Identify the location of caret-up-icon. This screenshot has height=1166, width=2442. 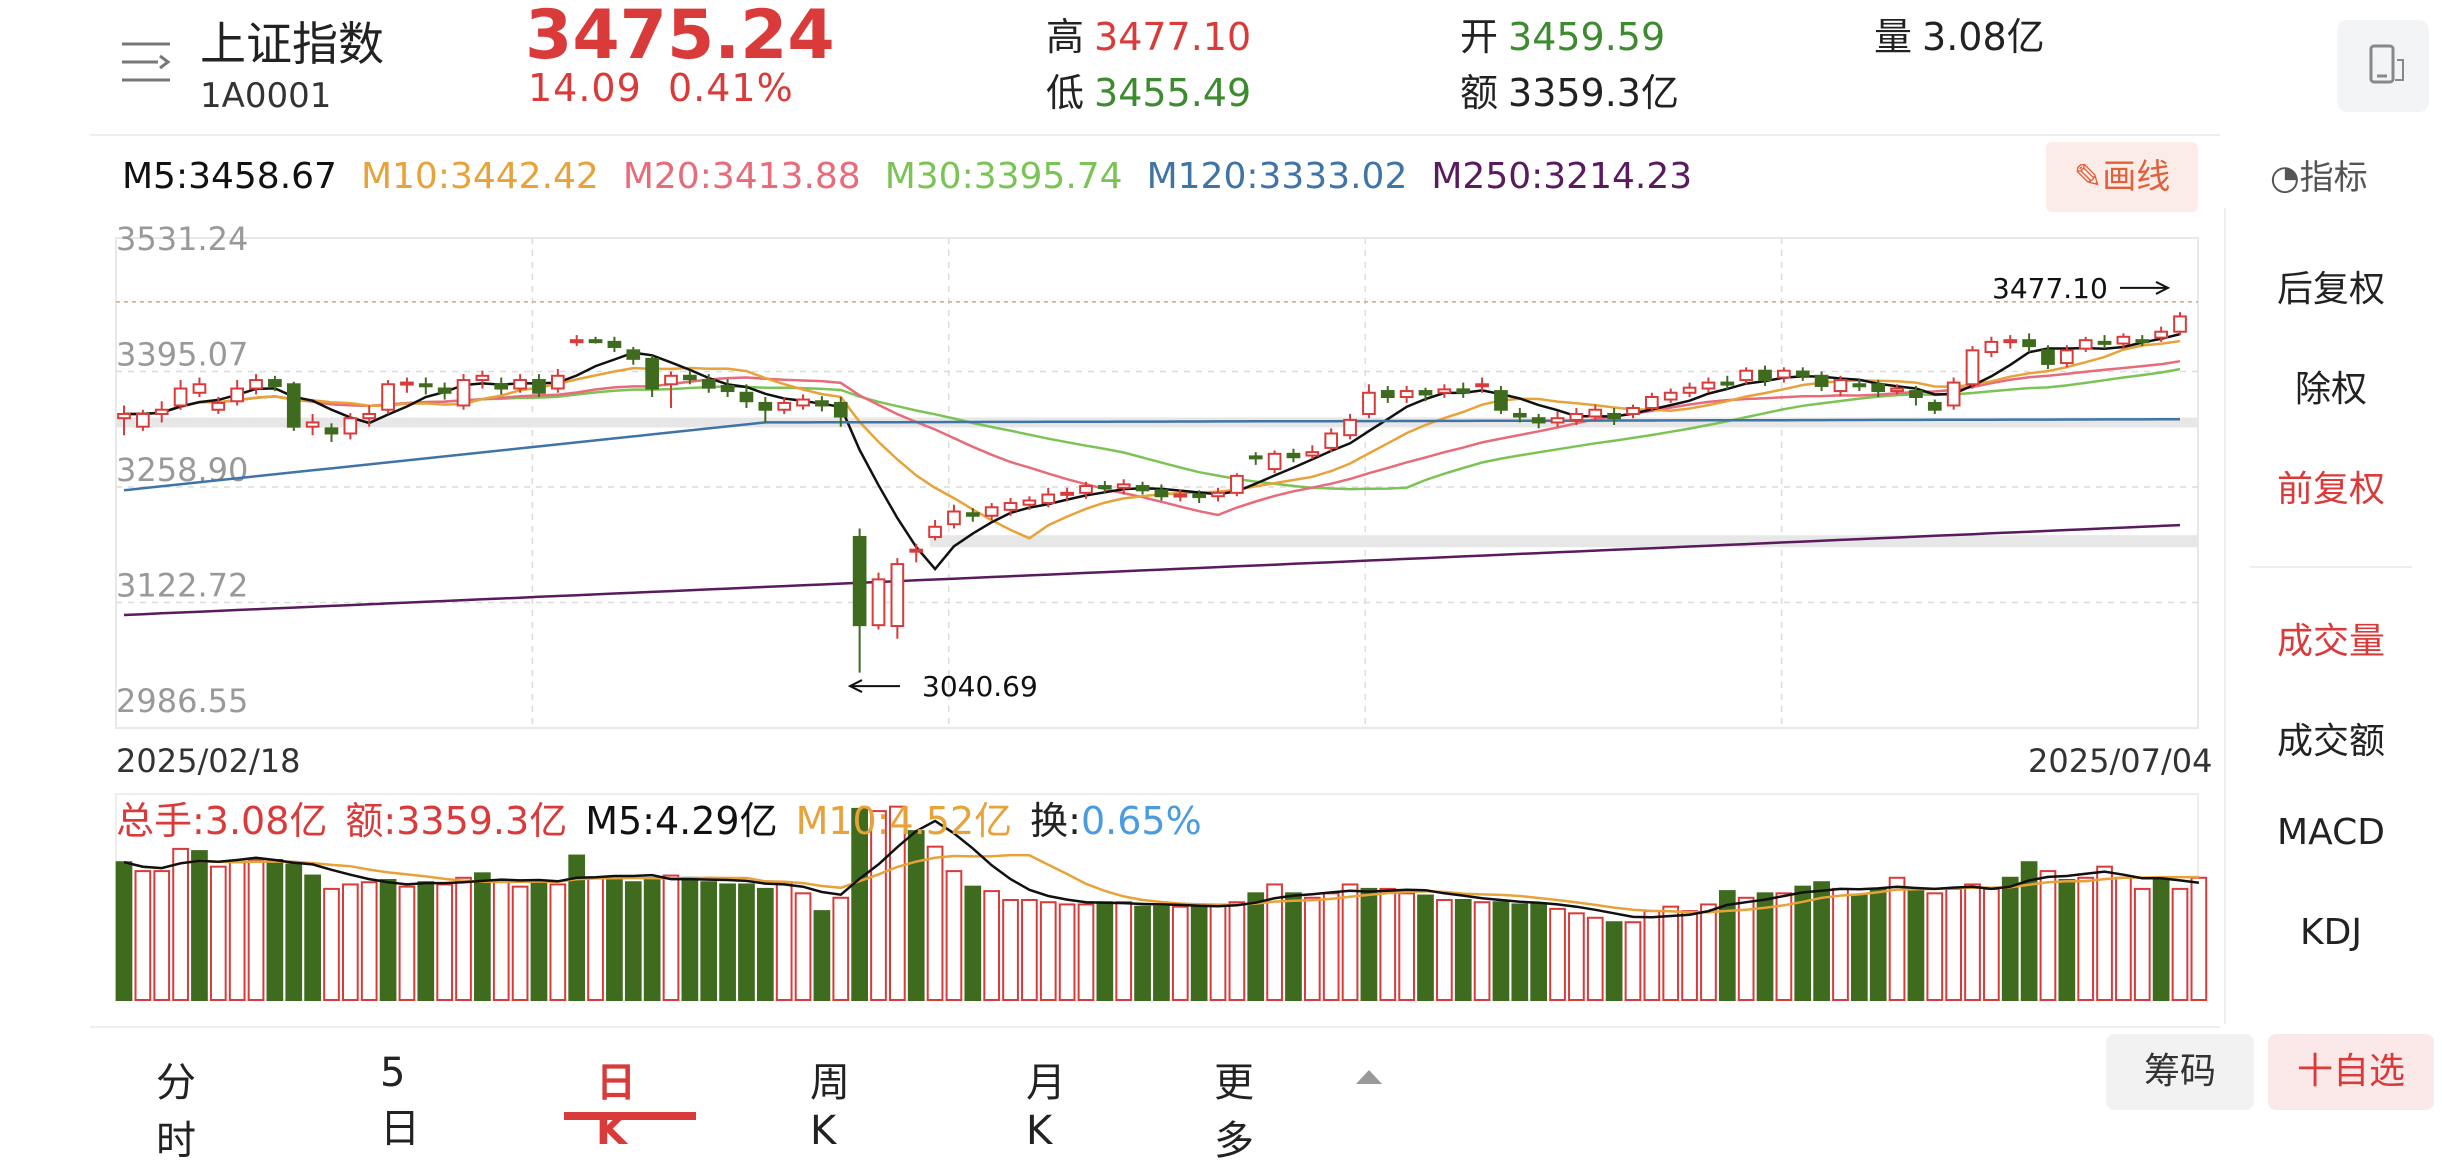
(1369, 1079).